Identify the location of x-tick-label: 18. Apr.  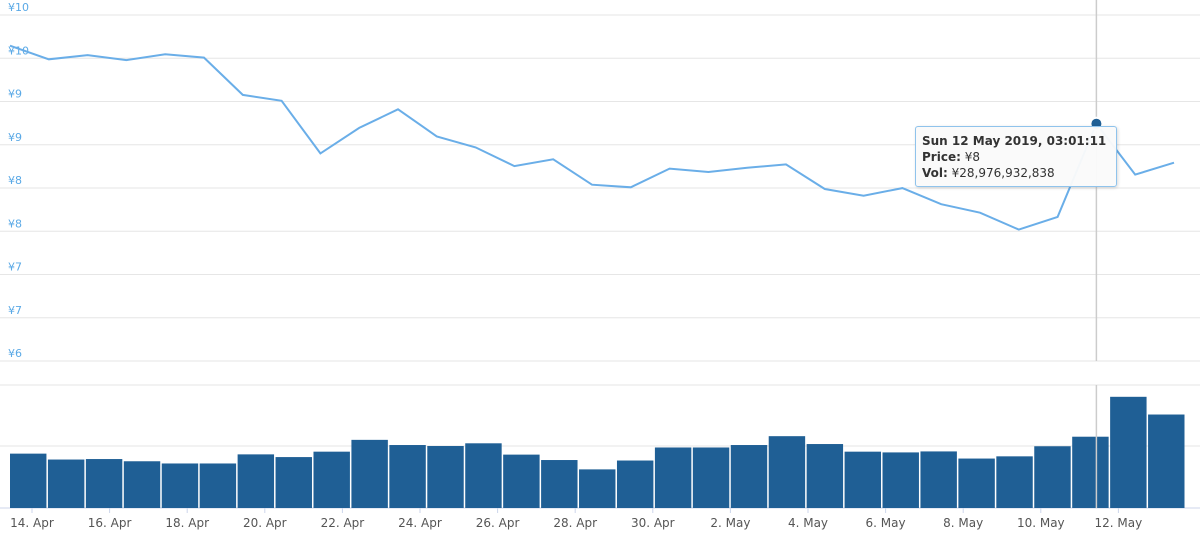
(187, 523).